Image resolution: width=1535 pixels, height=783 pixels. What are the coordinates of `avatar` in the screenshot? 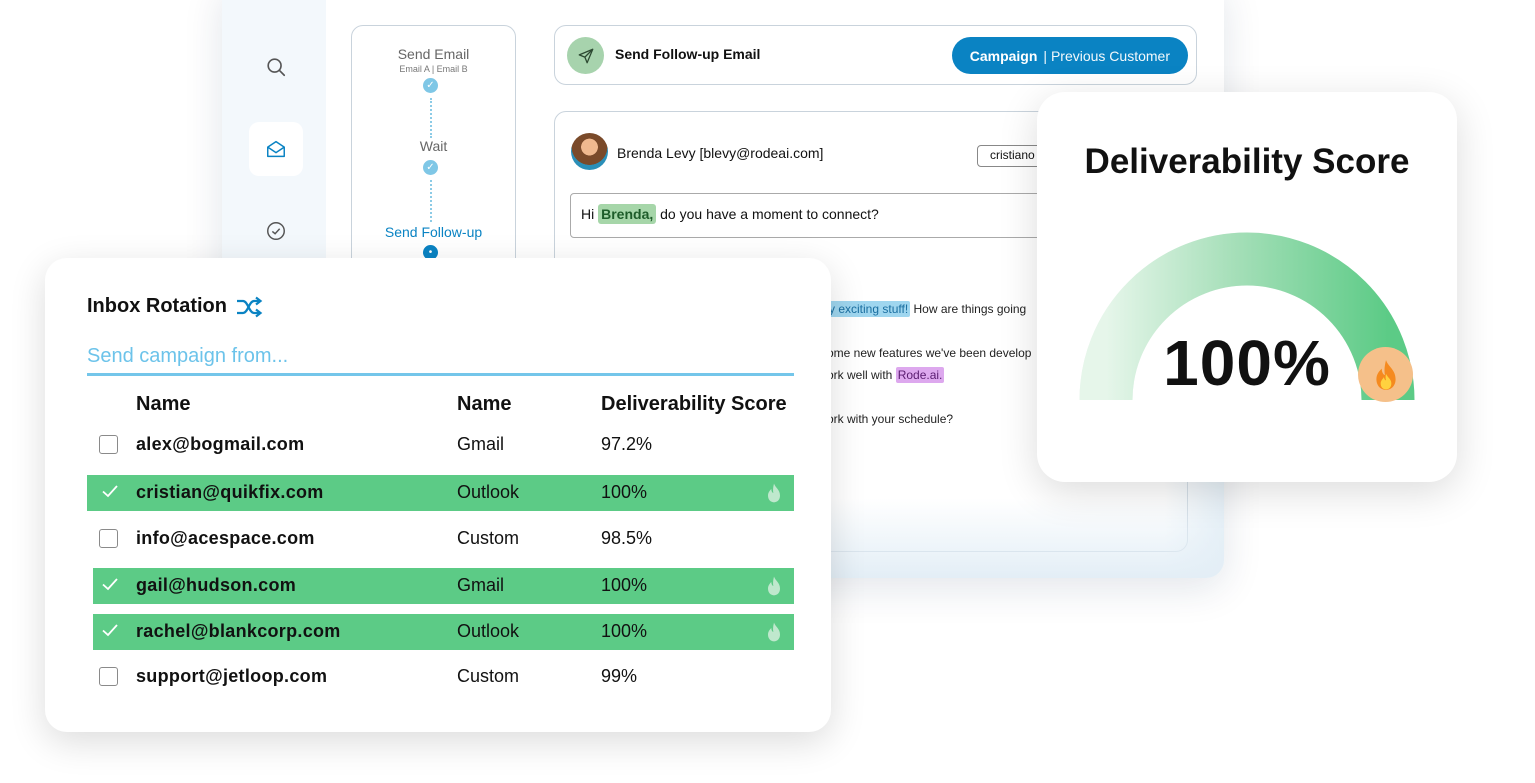 It's located at (589, 151).